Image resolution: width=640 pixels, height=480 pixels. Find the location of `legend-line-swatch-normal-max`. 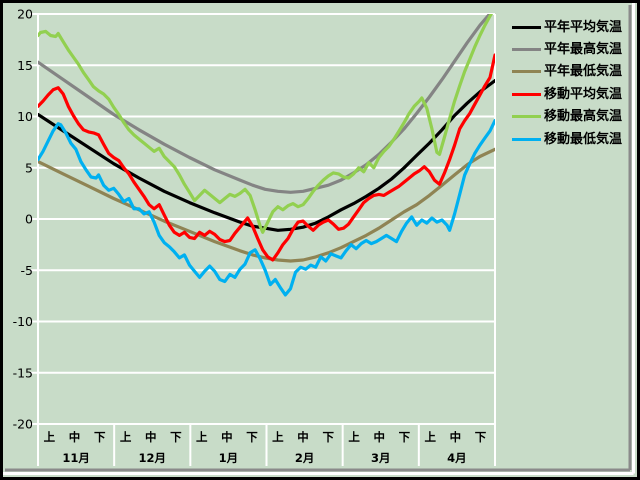

legend-line-swatch-normal-max is located at coordinates (526, 50).